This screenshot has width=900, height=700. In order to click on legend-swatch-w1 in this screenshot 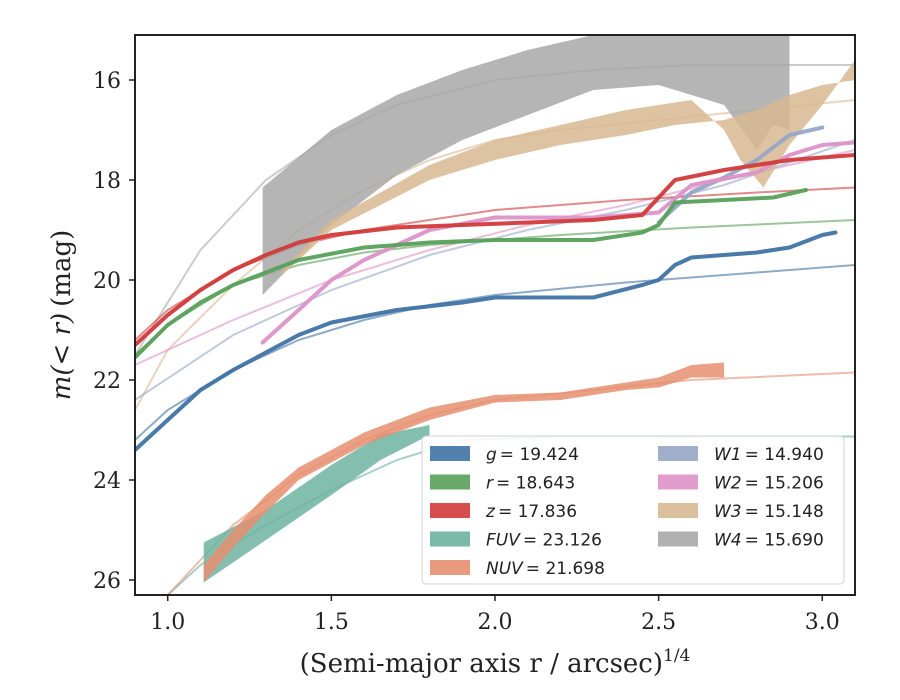, I will do `click(678, 453)`.